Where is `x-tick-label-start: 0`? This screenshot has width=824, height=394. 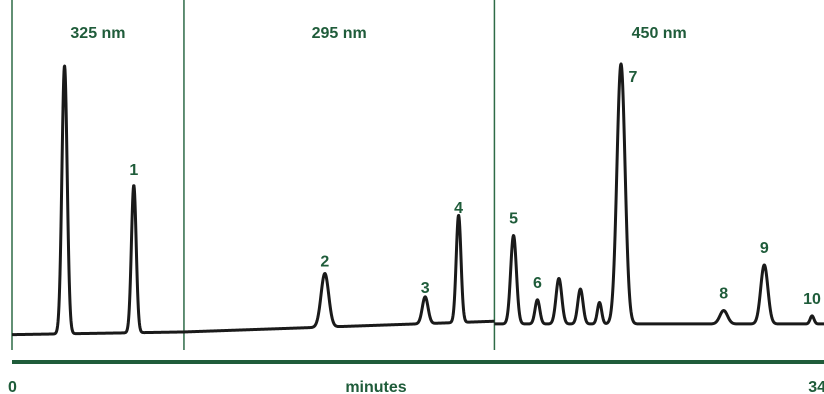 x-tick-label-start: 0 is located at coordinates (12, 386).